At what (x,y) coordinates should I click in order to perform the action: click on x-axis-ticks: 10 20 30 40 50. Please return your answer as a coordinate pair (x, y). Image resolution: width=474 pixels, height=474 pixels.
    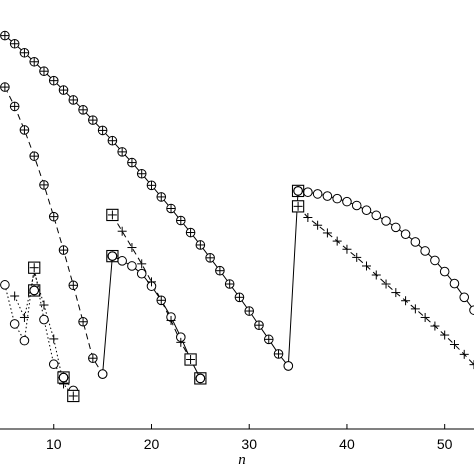
    Looking at the image, I should click on (249, 438).